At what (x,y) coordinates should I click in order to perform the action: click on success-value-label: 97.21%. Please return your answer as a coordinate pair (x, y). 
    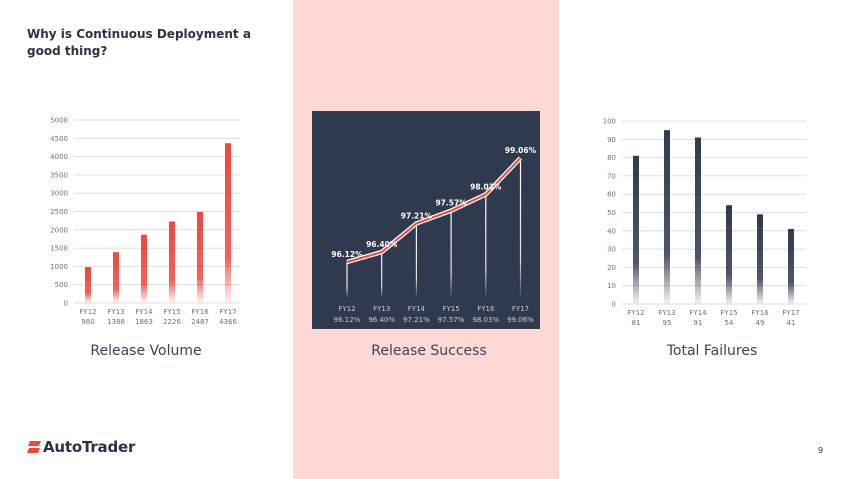
    Looking at the image, I should click on (416, 320).